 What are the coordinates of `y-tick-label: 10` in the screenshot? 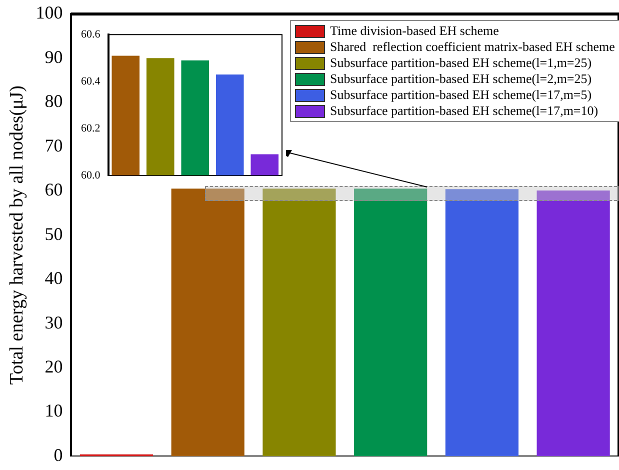 It's located at (53, 410).